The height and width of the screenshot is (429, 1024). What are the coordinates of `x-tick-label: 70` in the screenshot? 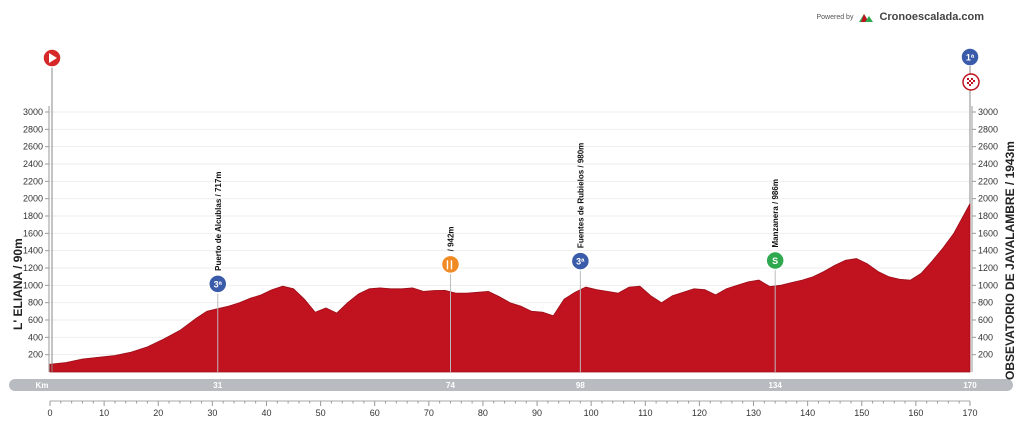 It's located at (429, 413).